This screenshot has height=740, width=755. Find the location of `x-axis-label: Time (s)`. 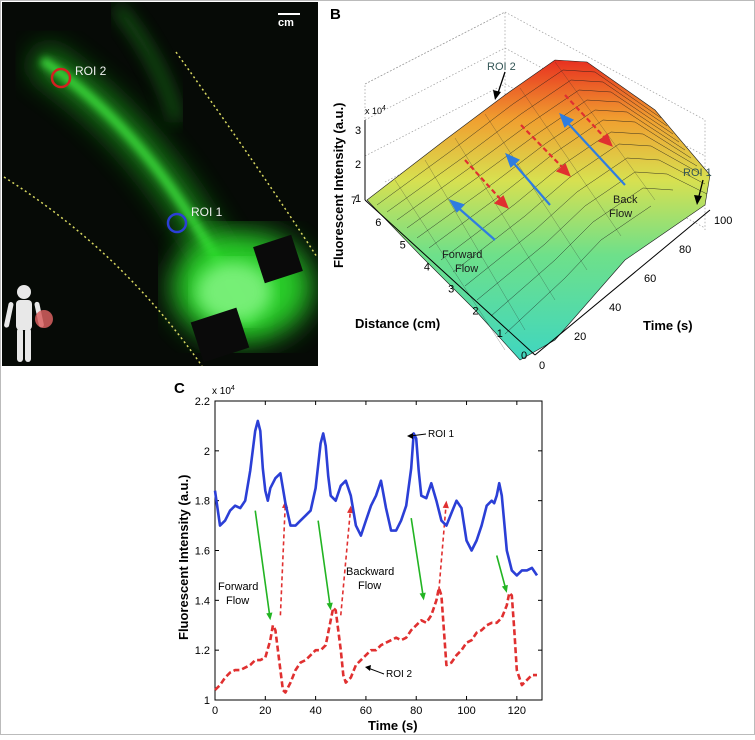

x-axis-label: Time (s) is located at coordinates (393, 725).